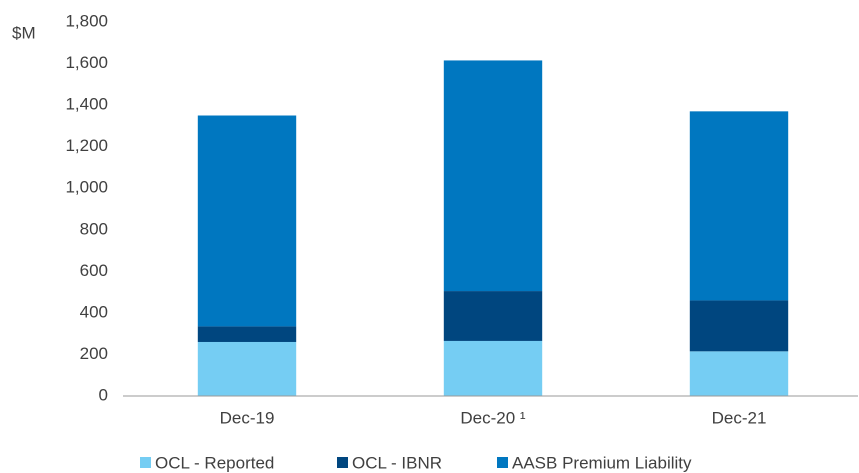  What do you see at coordinates (94, 270) in the screenshot?
I see `y-tick-label: 600` at bounding box center [94, 270].